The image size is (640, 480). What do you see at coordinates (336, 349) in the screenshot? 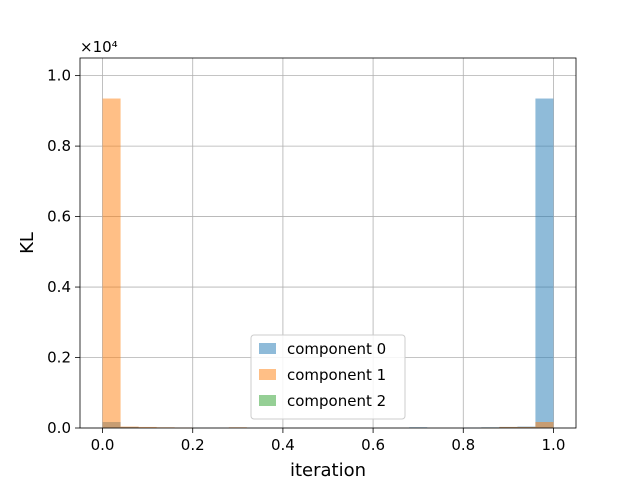
I see `legend-label-0: component 0` at bounding box center [336, 349].